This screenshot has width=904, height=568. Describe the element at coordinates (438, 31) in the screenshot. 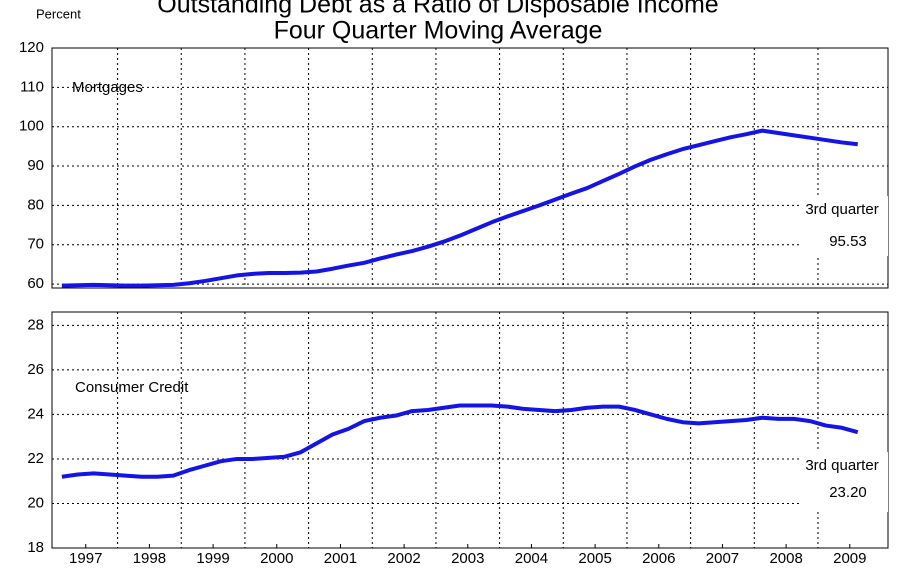

I see `chart-subtitle: Four Quarter Moving Average` at that location.